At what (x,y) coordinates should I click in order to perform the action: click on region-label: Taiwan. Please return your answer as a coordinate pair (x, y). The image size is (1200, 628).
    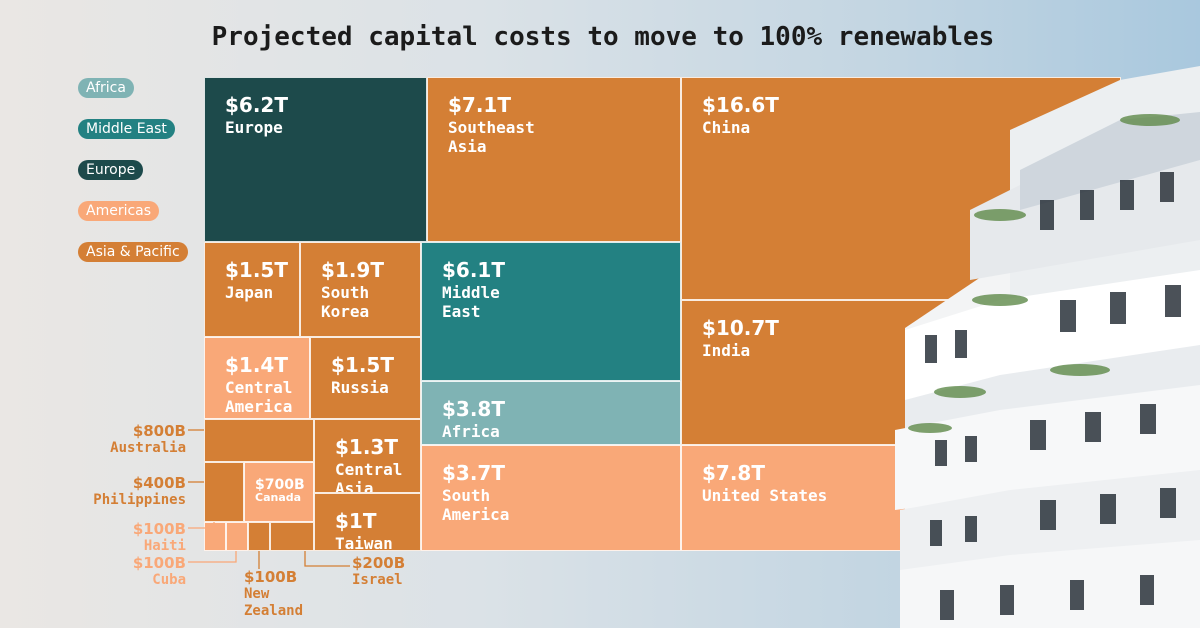
    Looking at the image, I should click on (364, 542).